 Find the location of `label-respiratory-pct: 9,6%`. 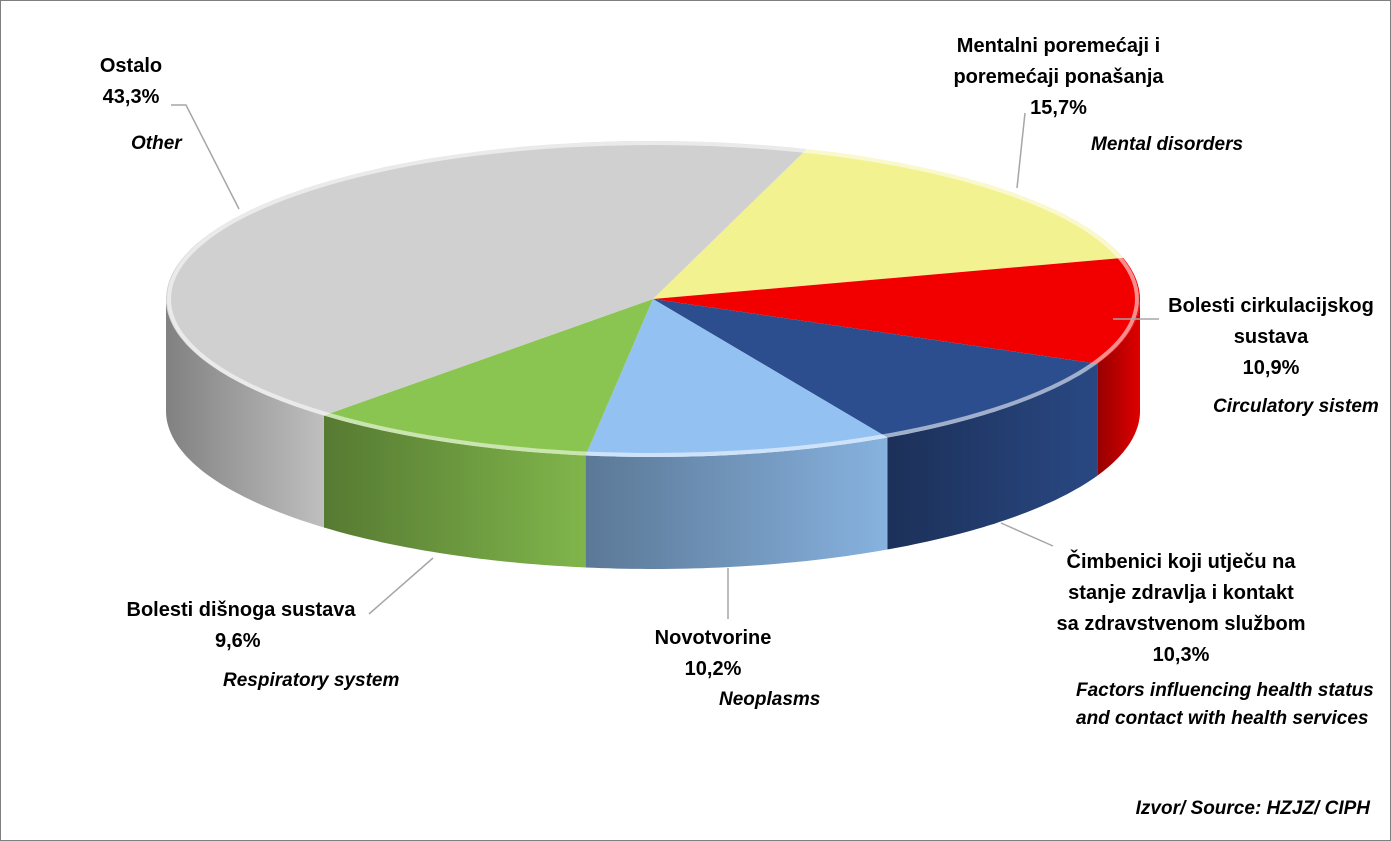

label-respiratory-pct: 9,6% is located at coordinates (238, 641).